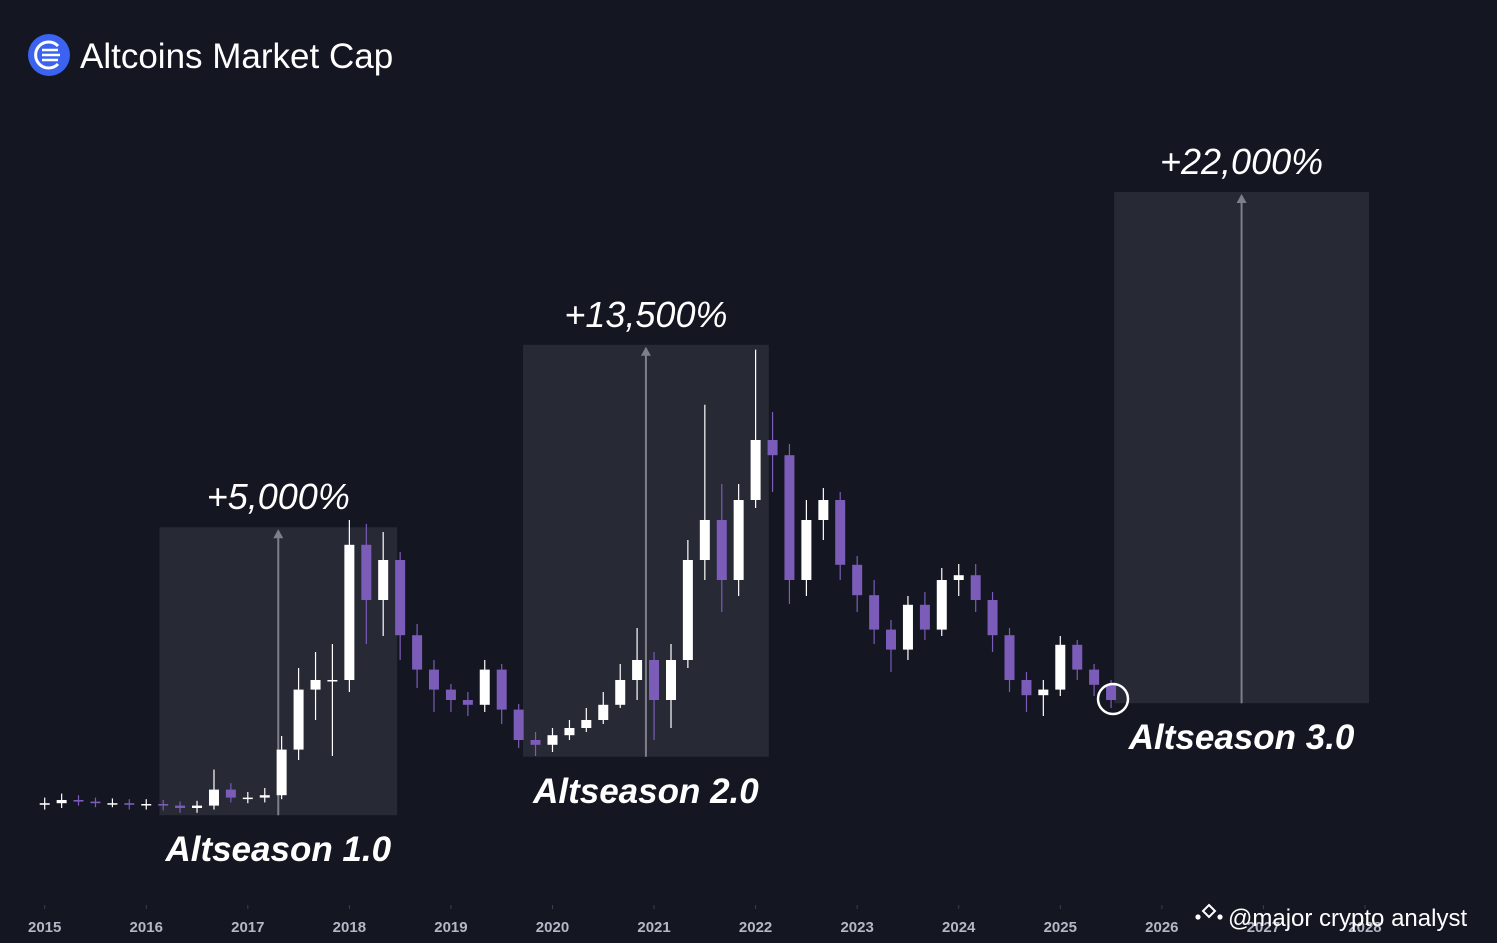 This screenshot has width=1497, height=943. Describe the element at coordinates (1161, 927) in the screenshot. I see `x-tick-label: 2026` at that location.